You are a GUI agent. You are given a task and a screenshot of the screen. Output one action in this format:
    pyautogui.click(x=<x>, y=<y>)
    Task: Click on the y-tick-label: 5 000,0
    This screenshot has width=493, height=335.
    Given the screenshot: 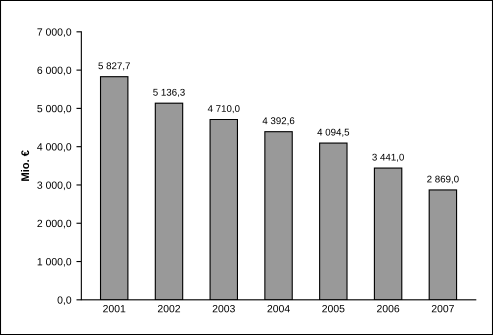 What is the action you would take?
    pyautogui.click(x=54, y=109)
    